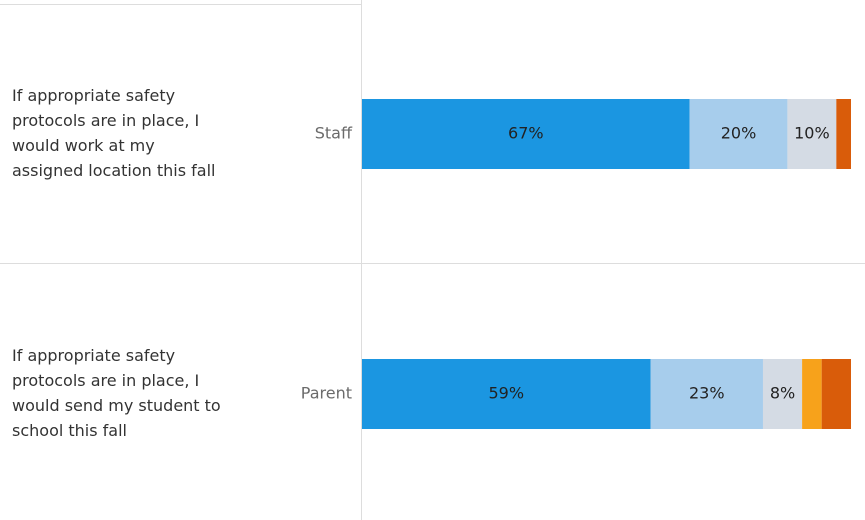  Describe the element at coordinates (116, 405) in the screenshot. I see `question-text: would send my student to` at that location.